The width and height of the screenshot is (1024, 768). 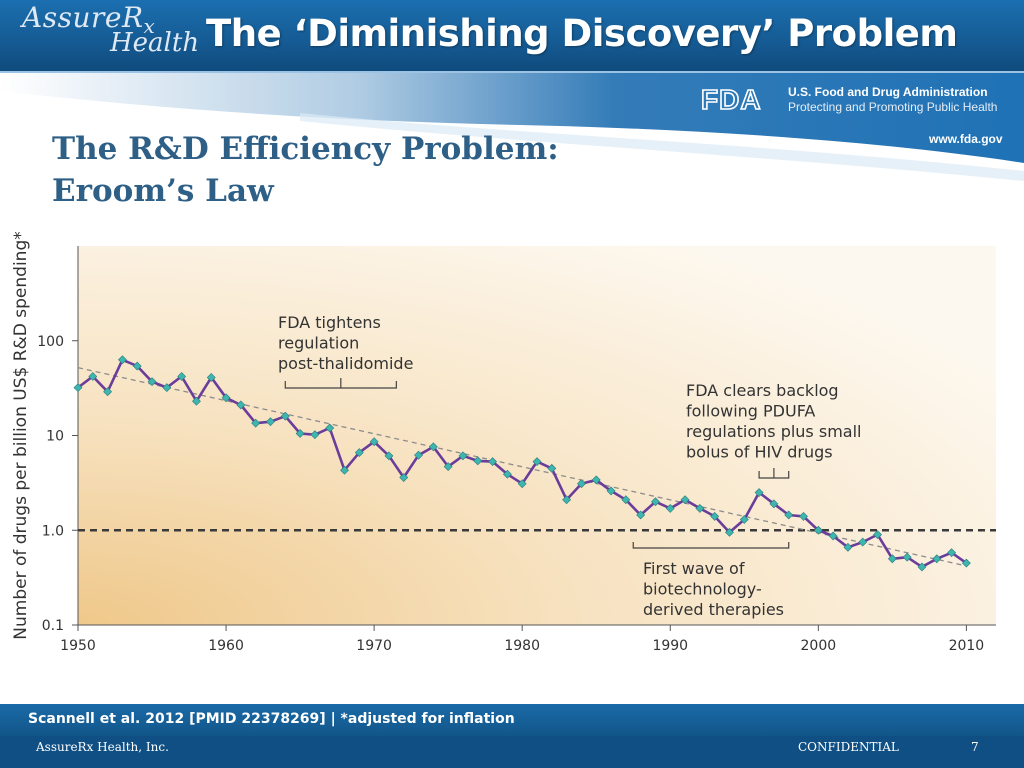 I want to click on annotation-biotech-line: First wave of, so click(x=694, y=568).